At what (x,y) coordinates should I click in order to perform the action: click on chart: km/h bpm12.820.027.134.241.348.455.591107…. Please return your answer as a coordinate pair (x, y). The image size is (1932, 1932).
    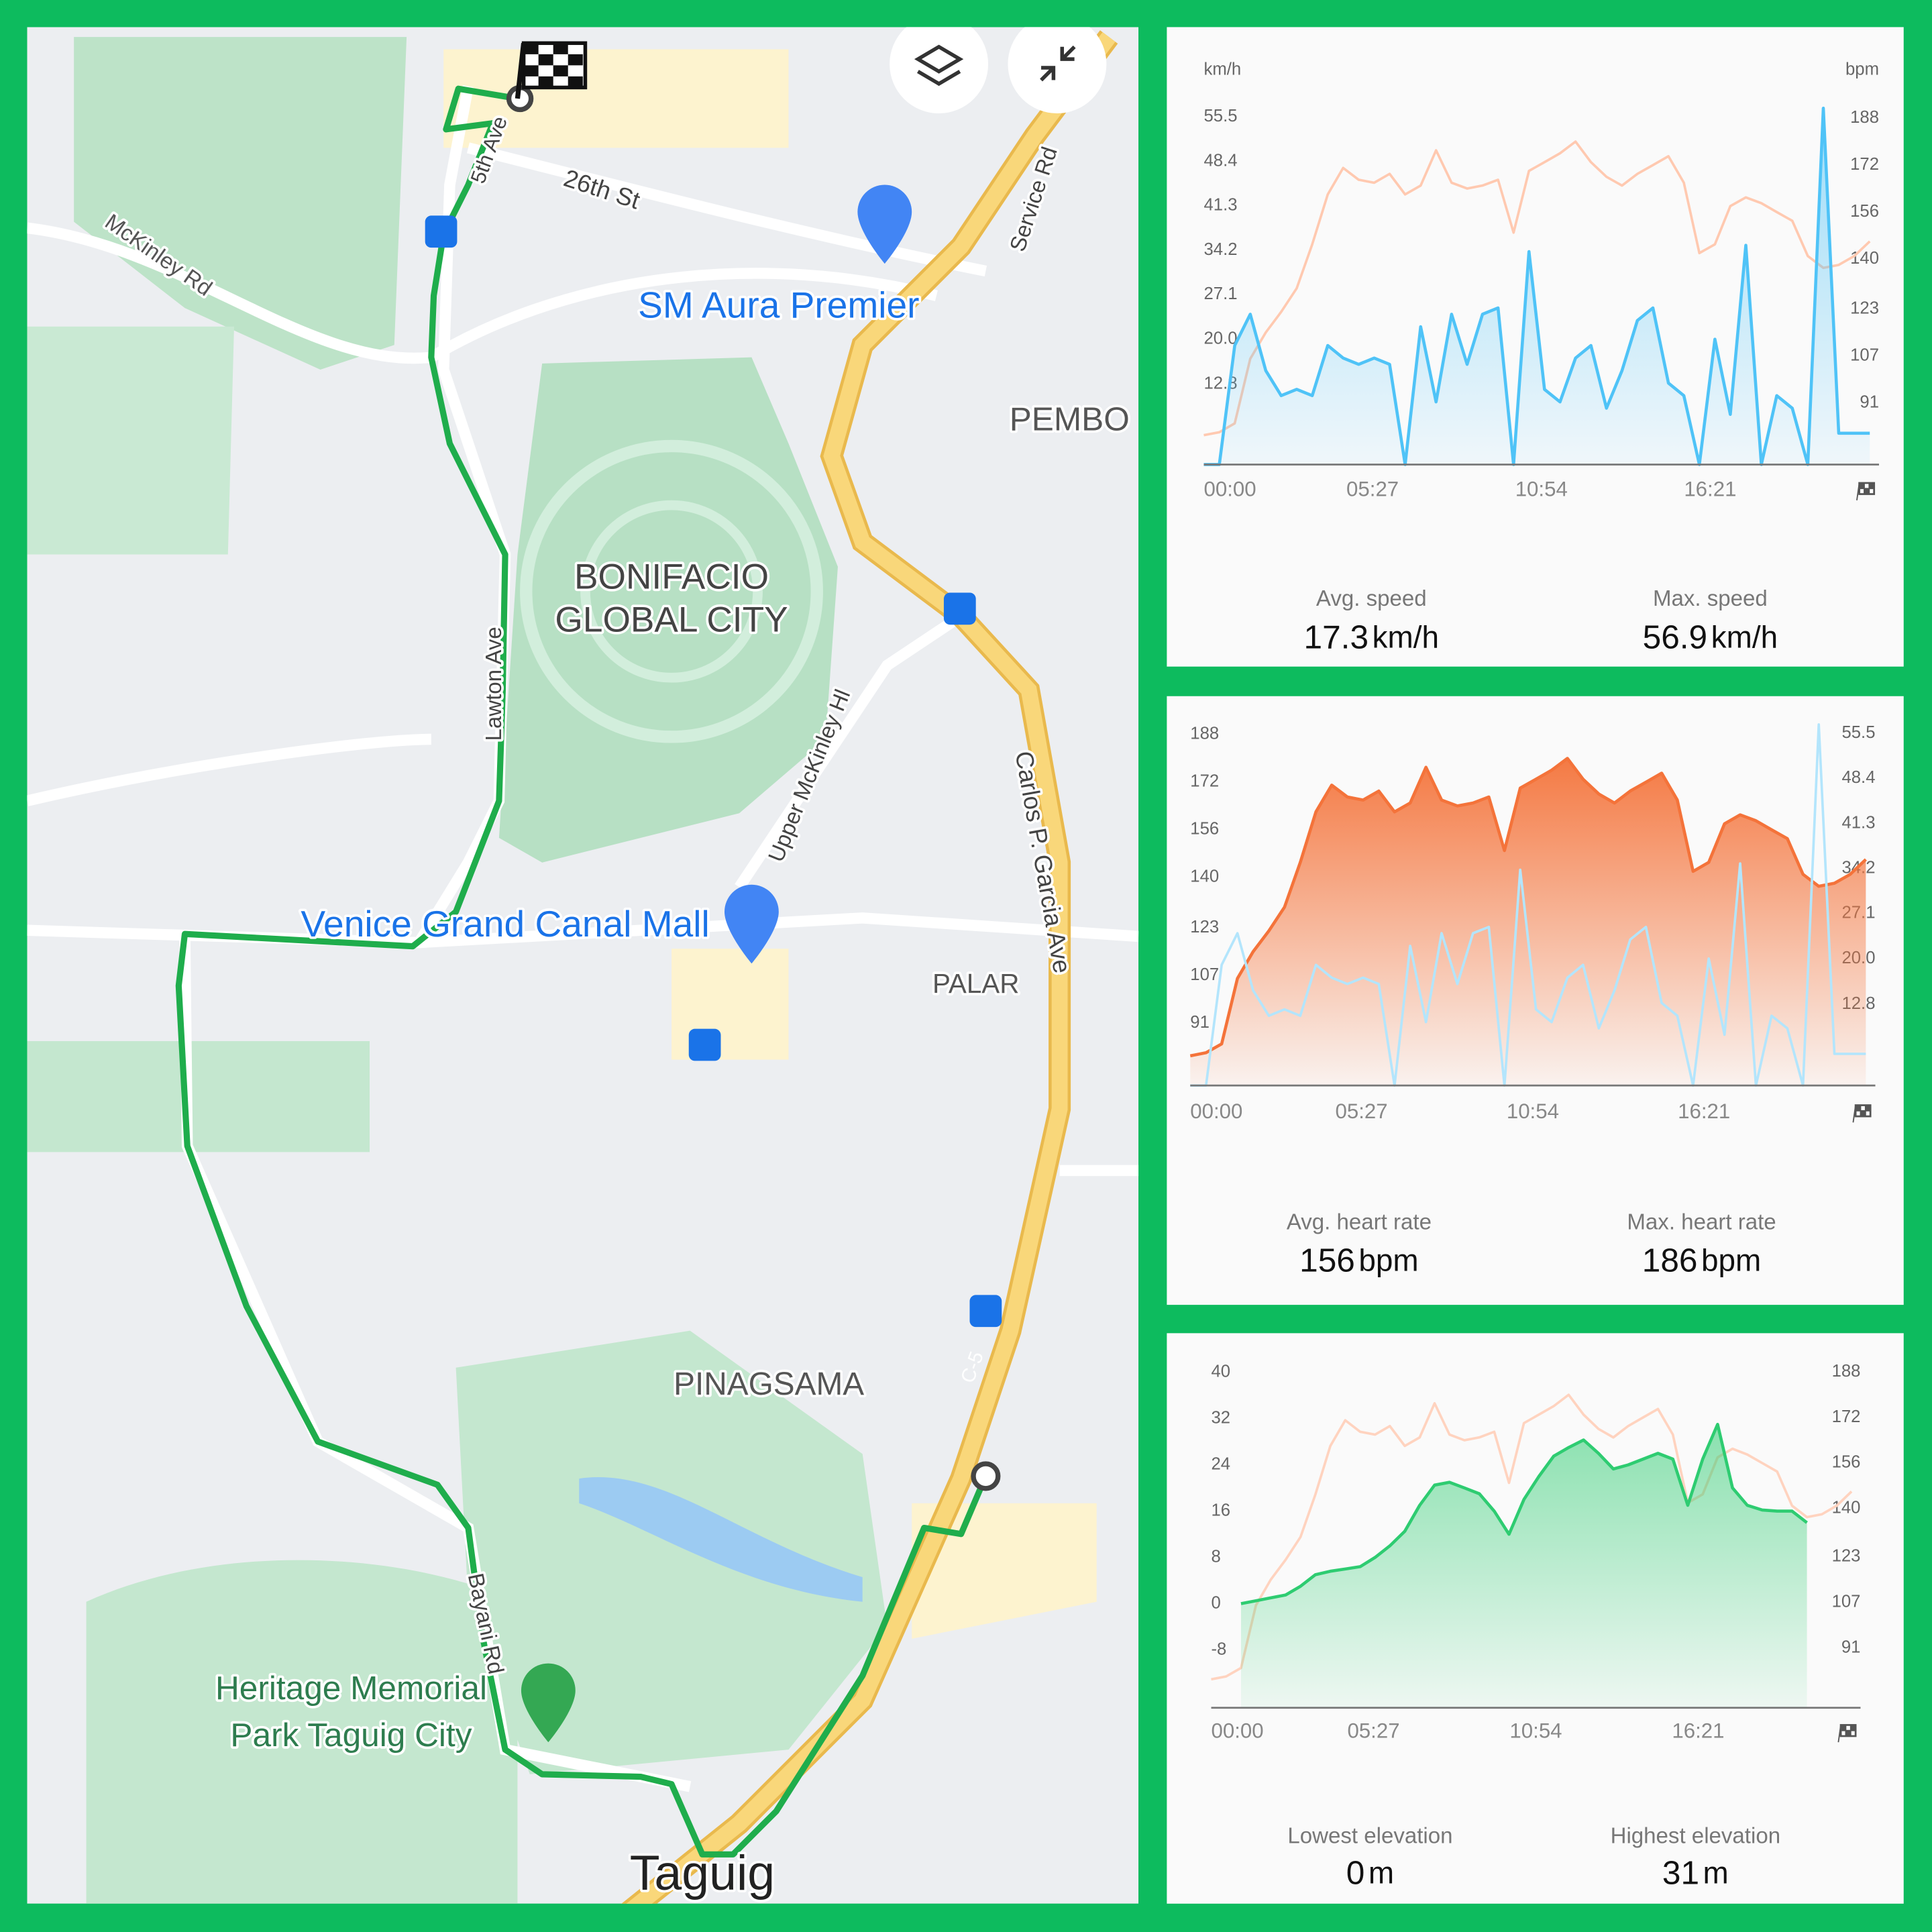
    Looking at the image, I should click on (1541, 357).